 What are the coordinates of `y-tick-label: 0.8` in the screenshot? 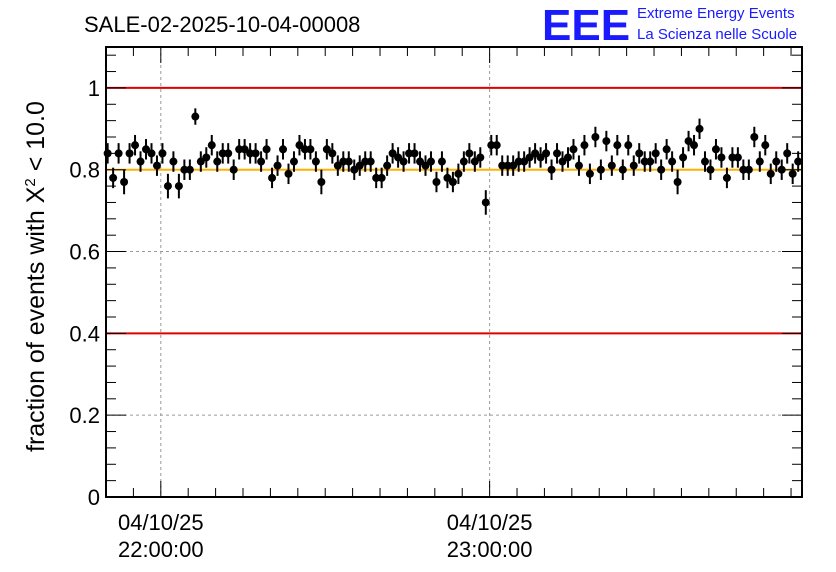 It's located at (84, 170).